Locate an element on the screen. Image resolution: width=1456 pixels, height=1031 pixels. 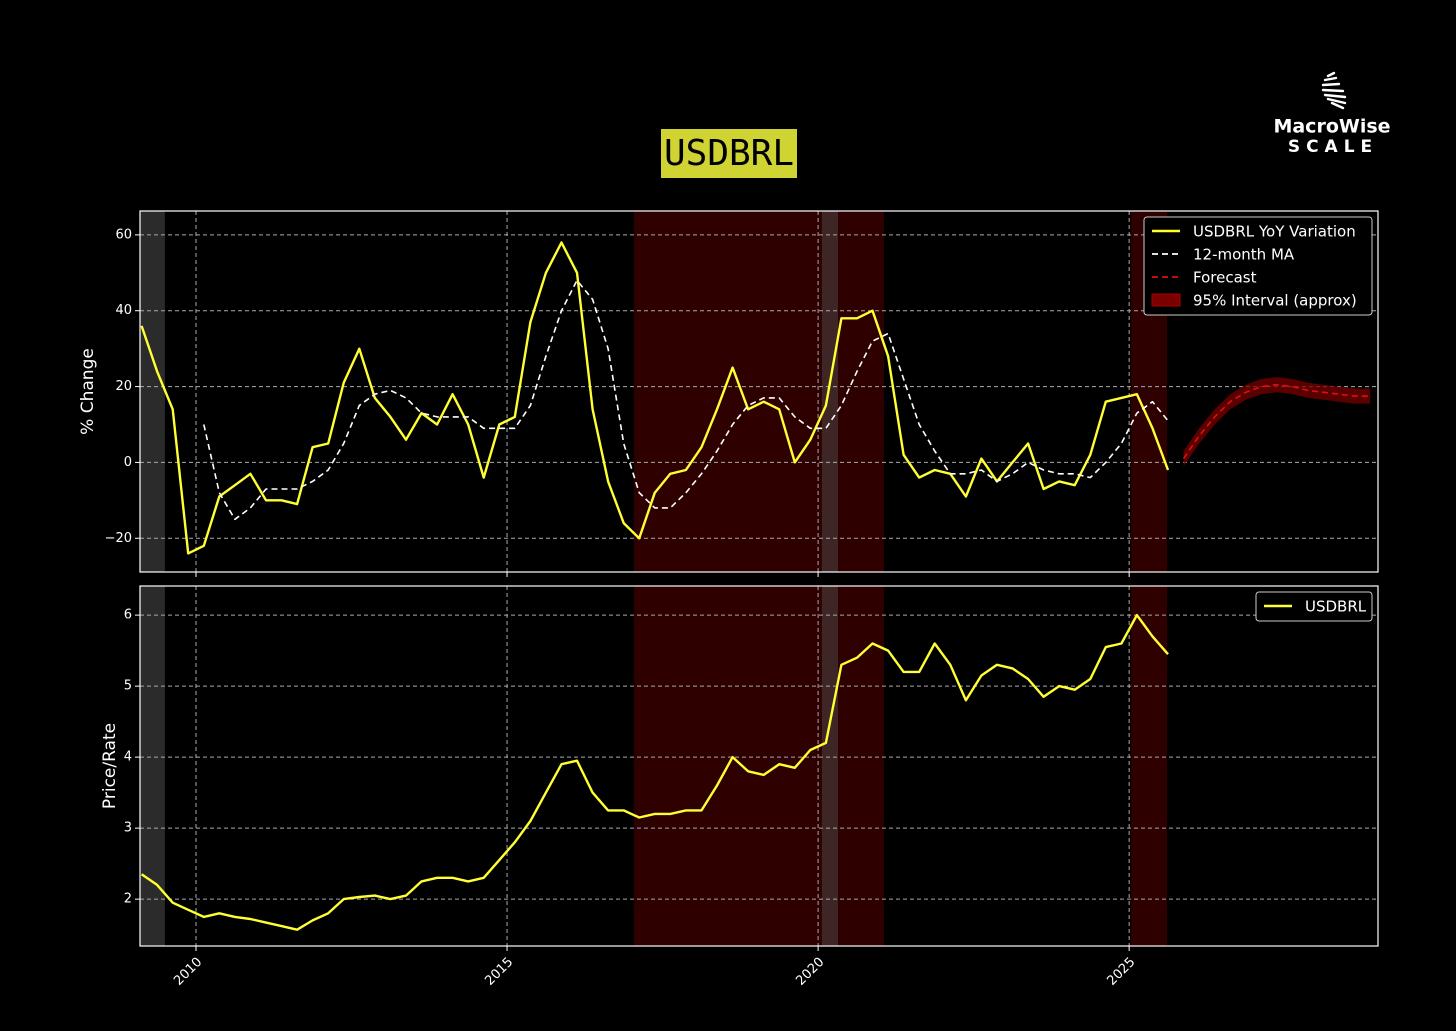
logo-name: MacroWise is located at coordinates (1331, 127).